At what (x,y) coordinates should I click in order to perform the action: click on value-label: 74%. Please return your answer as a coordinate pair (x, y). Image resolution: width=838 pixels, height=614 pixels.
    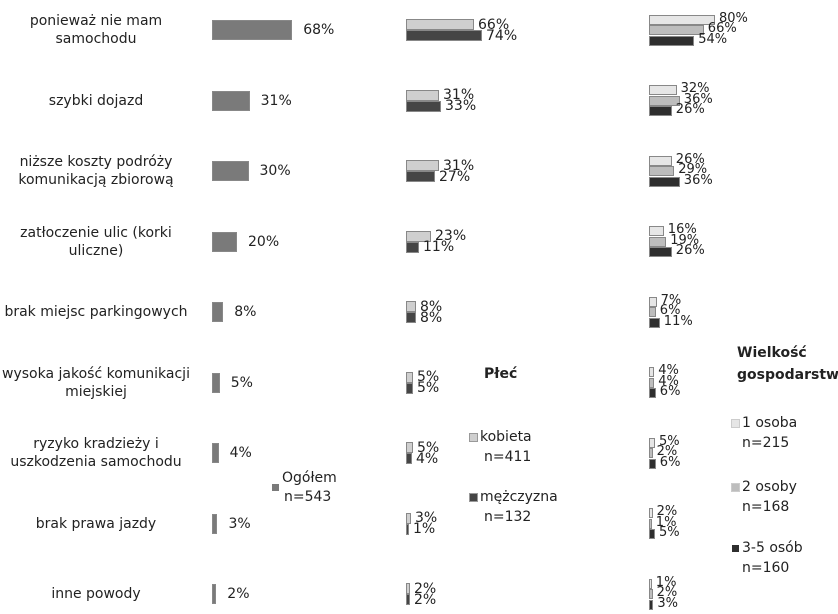
    Looking at the image, I should click on (502, 35).